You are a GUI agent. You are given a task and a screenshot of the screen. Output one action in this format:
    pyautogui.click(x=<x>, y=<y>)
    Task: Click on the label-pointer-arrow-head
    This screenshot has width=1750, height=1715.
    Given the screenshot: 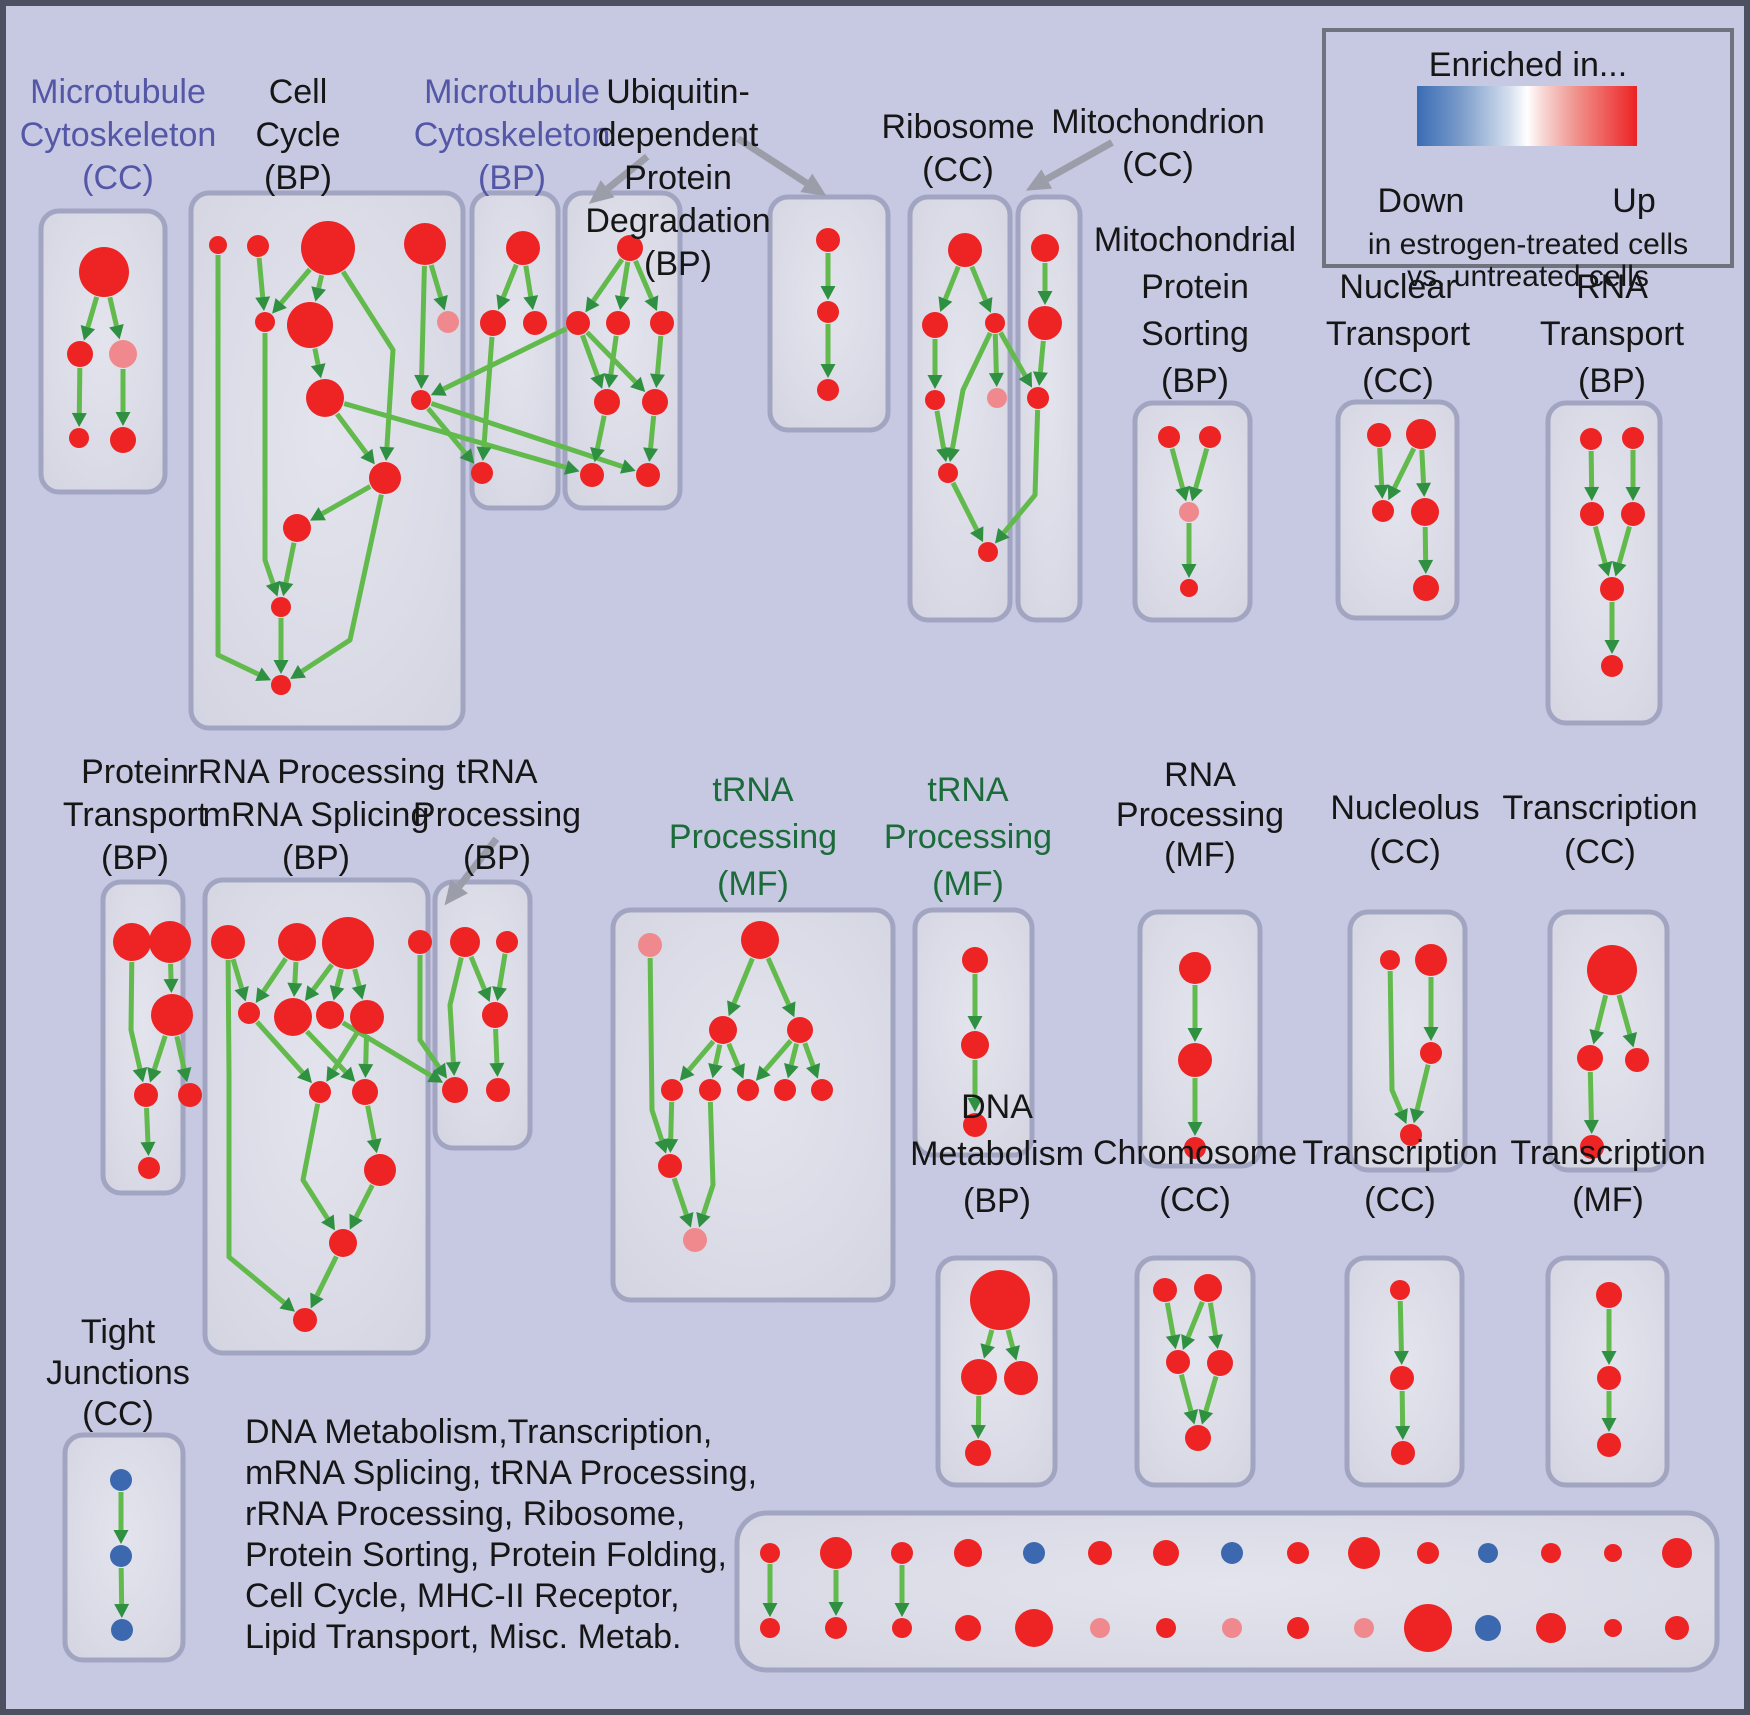 What is the action you would take?
    pyautogui.click(x=456, y=892)
    